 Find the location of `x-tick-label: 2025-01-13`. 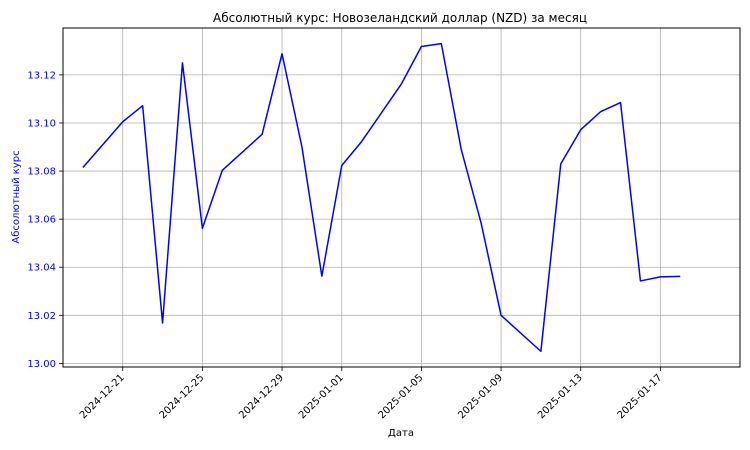

x-tick-label: 2025-01-13 is located at coordinates (560, 396).